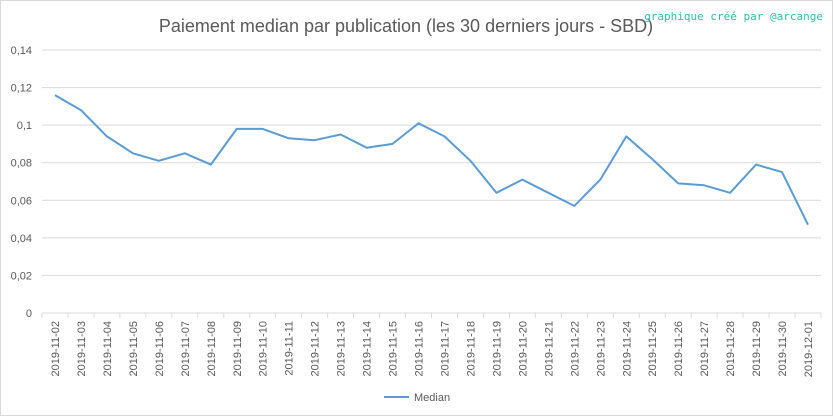 The image size is (833, 417). What do you see at coordinates (731, 348) in the screenshot?
I see `x-tick-label: 2019-11-28` at bounding box center [731, 348].